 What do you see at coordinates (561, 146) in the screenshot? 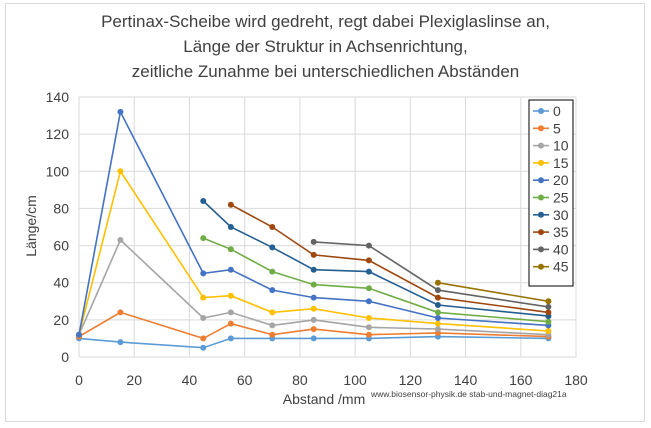
I see `legend-label: 10` at bounding box center [561, 146].